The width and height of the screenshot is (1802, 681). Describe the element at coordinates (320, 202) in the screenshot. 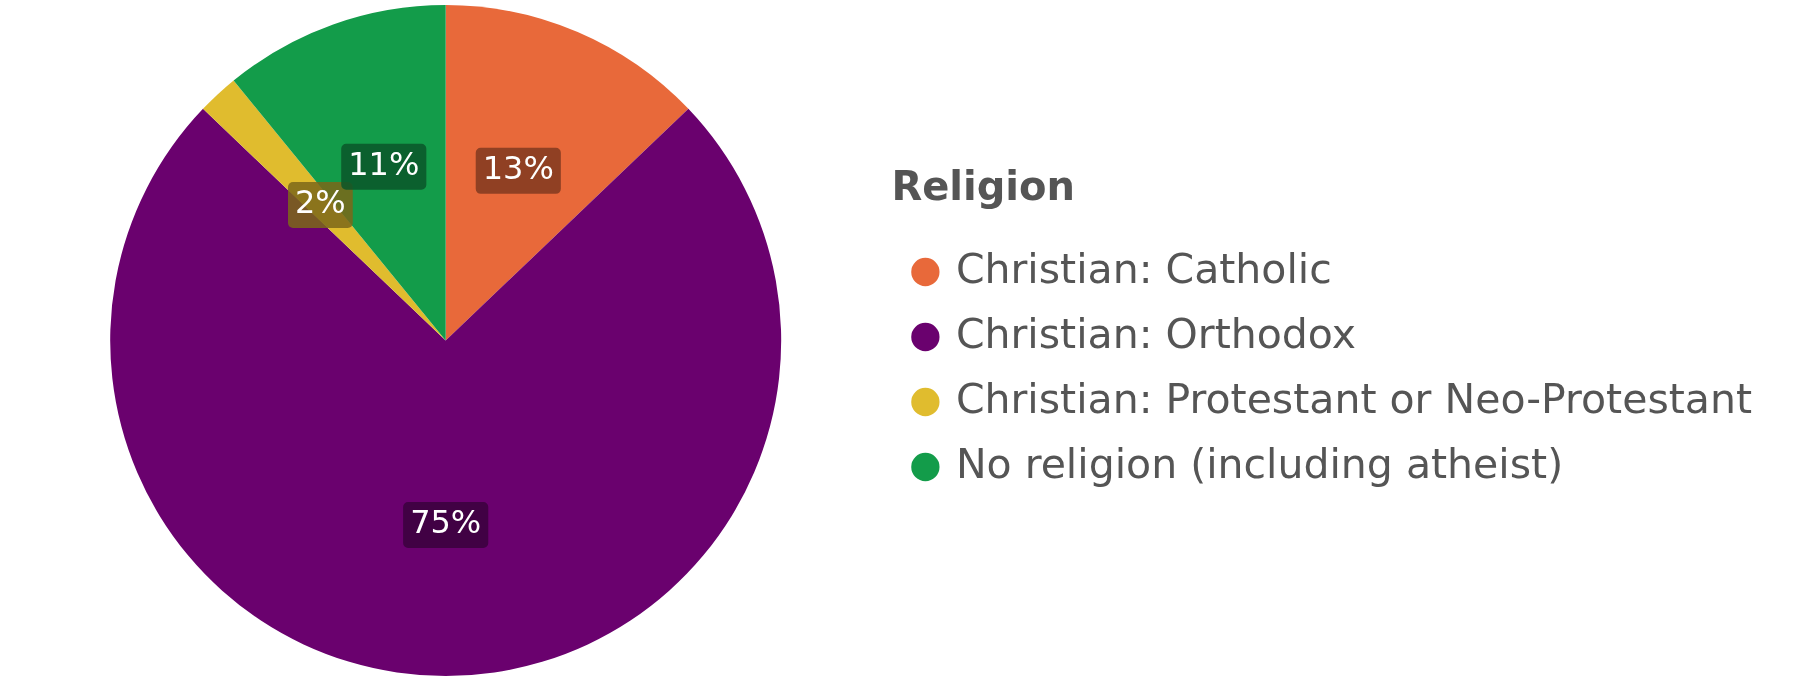

I see `data-label: 2%` at that location.